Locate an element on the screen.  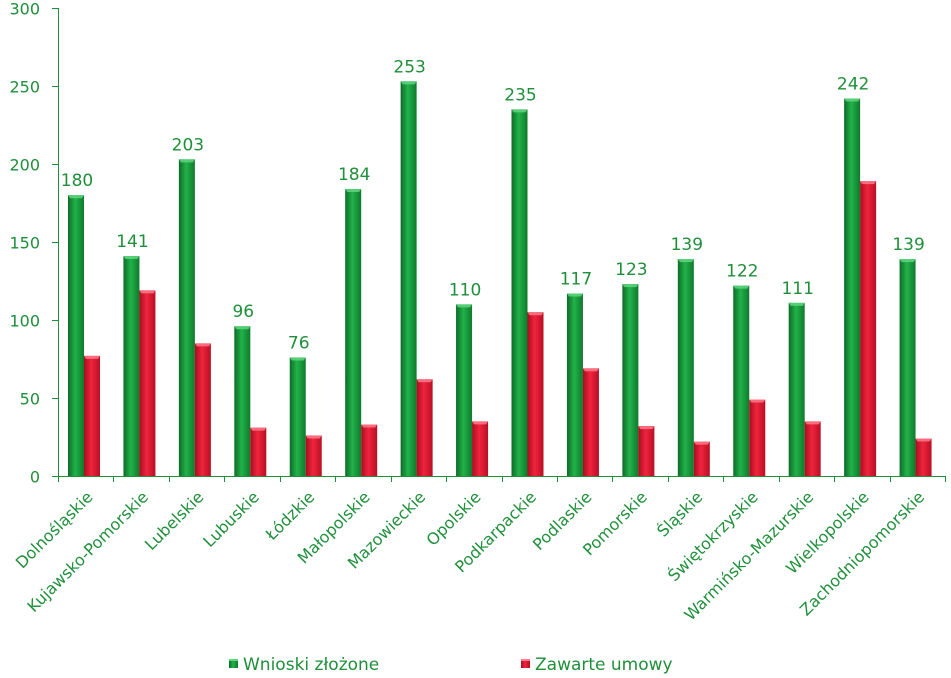
legend-item-umowy: Zawarte umowy is located at coordinates (597, 665).